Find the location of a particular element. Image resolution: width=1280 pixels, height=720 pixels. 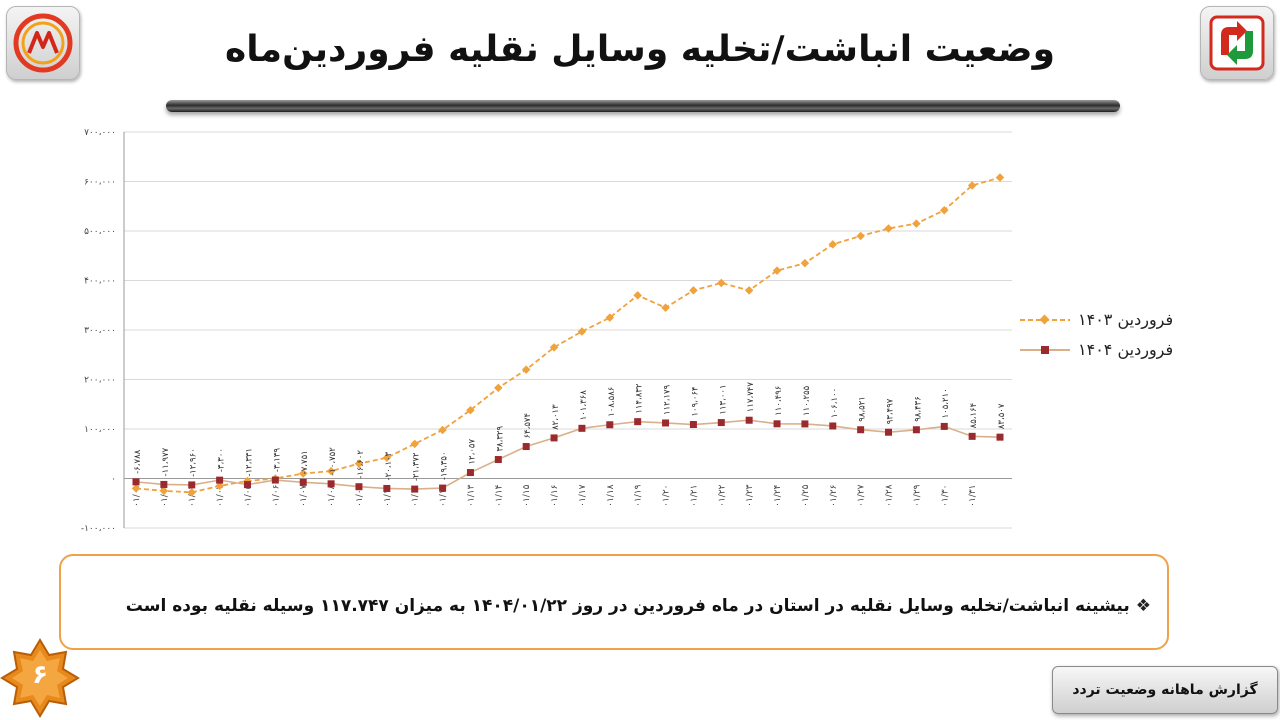

y-tick-label: ۱۰۰،۰۰۰ is located at coordinates (100, 430).